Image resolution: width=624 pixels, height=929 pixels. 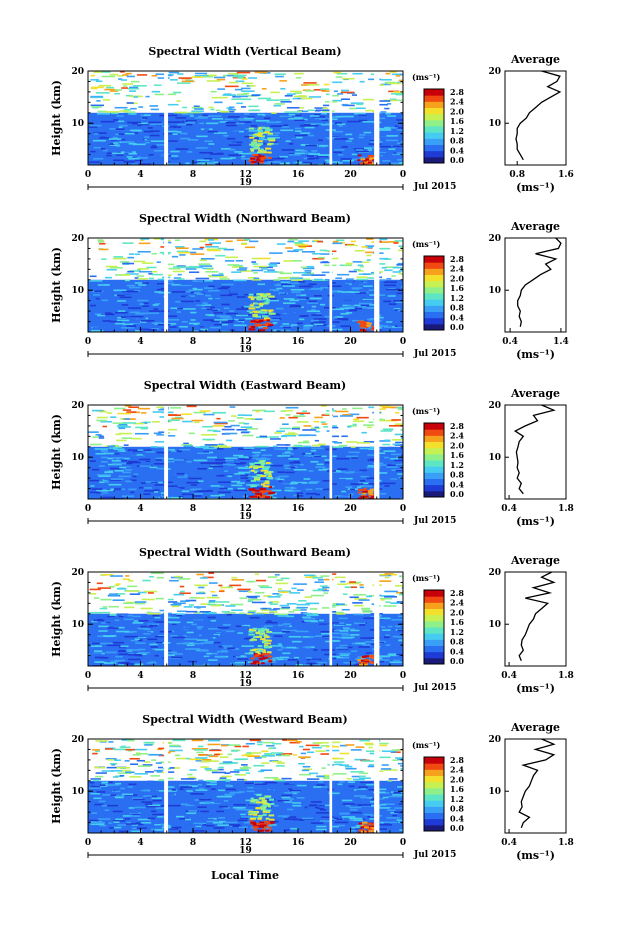 I want to click on profile-line, so click(x=534, y=449).